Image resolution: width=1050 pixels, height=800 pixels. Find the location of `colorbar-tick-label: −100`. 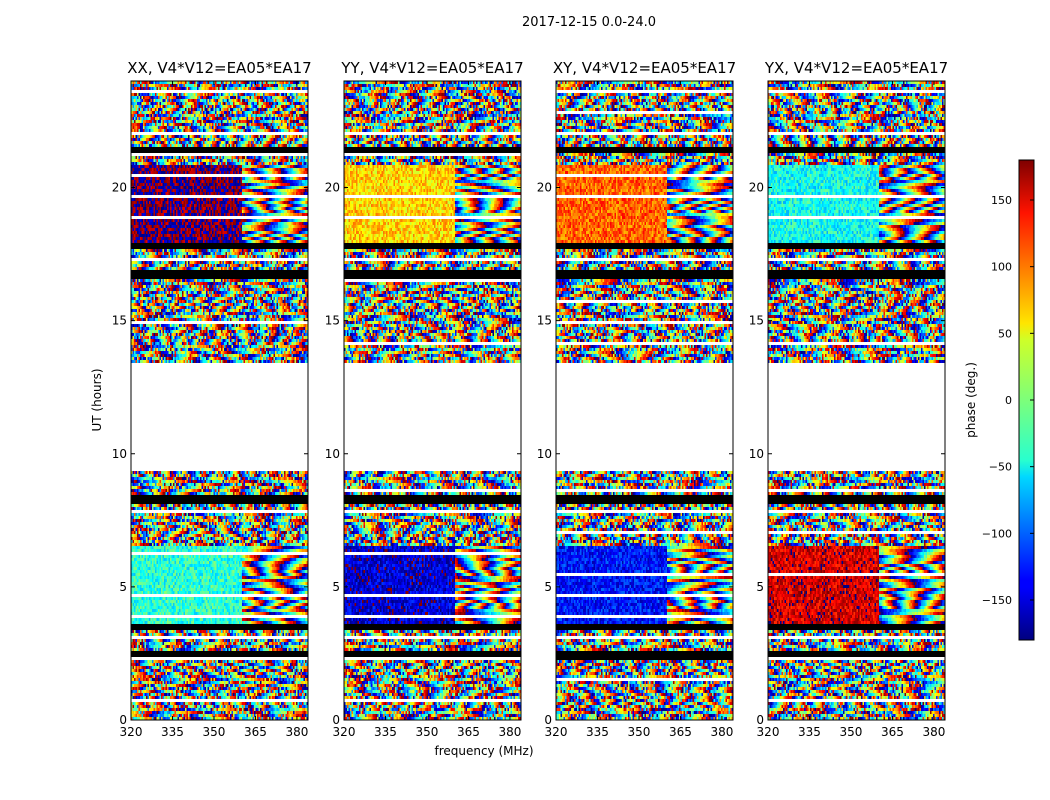

colorbar-tick-label: −100 is located at coordinates (997, 533).